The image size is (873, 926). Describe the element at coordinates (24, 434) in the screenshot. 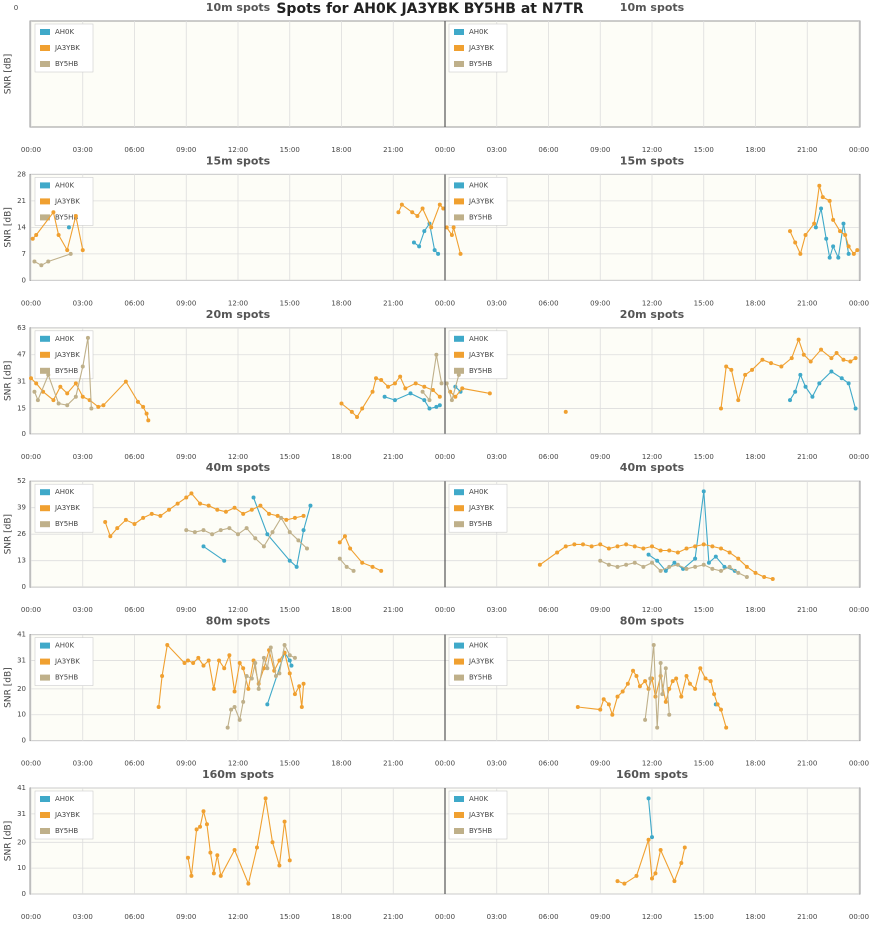

I see `y-tick-label: 0` at that location.